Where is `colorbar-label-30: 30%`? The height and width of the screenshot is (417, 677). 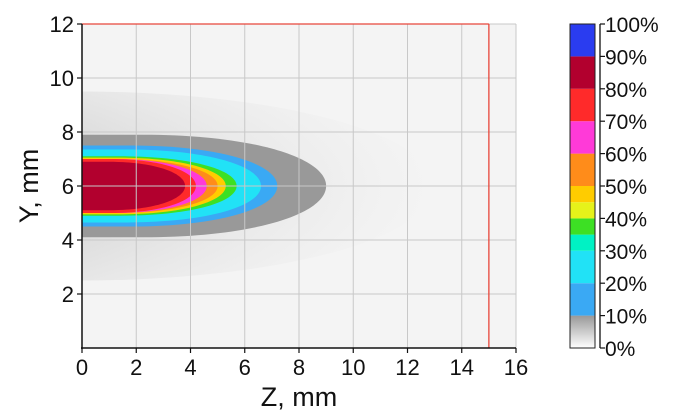 colorbar-label-30: 30% is located at coordinates (626, 252).